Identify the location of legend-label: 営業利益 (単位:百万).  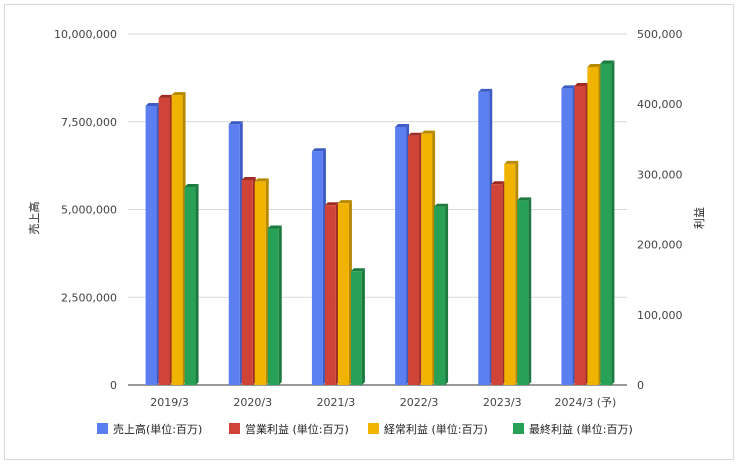
(297, 429).